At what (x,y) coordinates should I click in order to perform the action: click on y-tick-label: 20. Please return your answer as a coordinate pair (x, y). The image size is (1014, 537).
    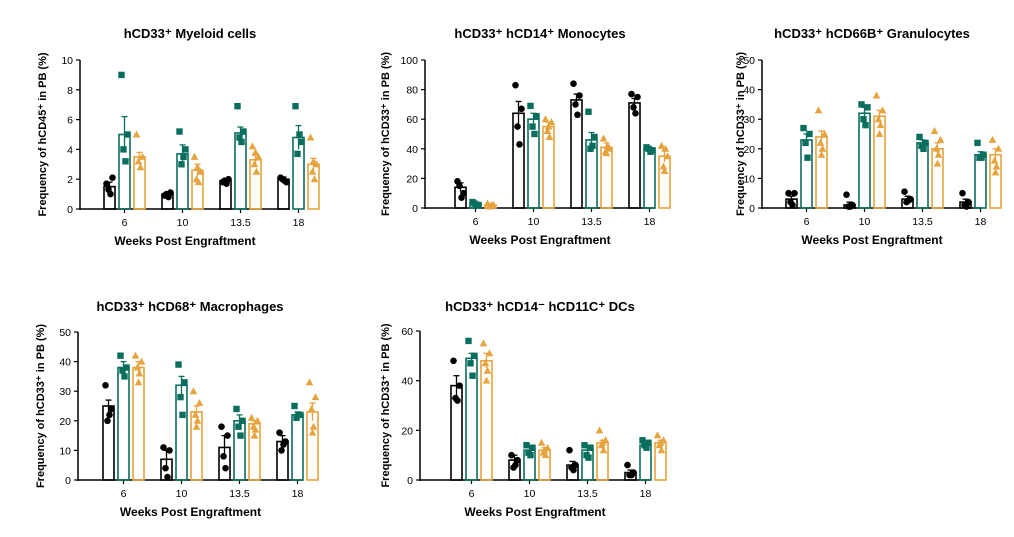
    Looking at the image, I should click on (412, 179).